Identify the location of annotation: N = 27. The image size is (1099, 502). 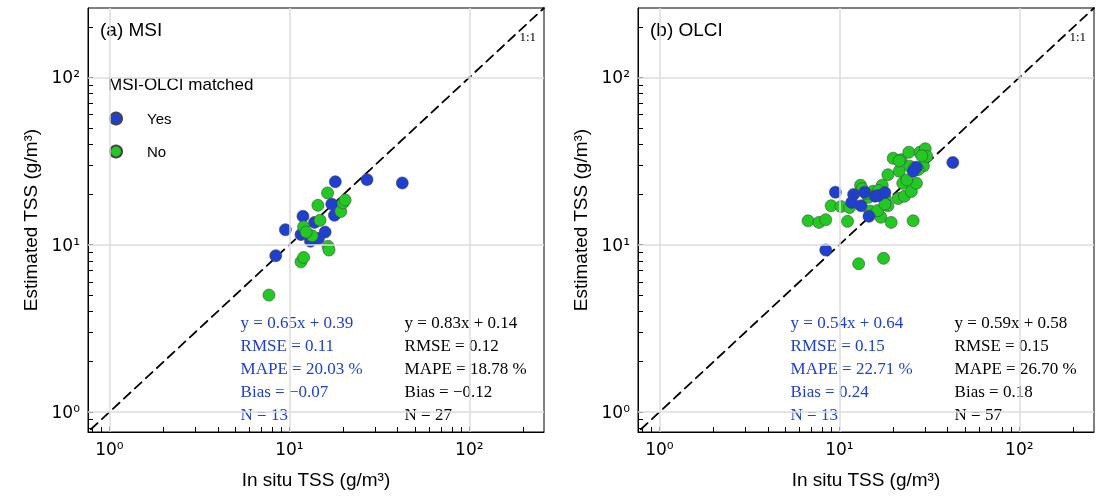
(428, 415).